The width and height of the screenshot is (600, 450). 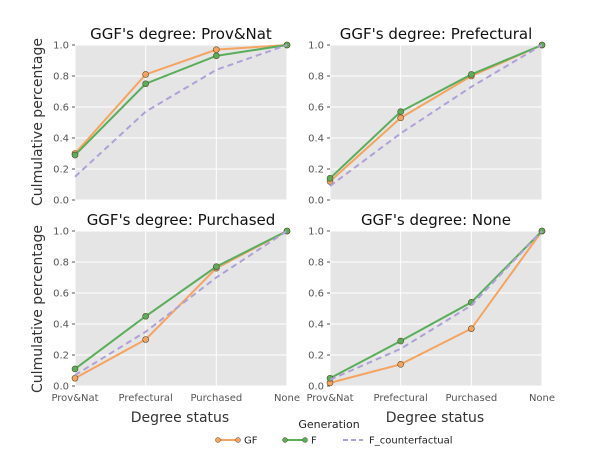 I want to click on legend-label-f_counterfactual: F_counterfactual, so click(x=411, y=441).